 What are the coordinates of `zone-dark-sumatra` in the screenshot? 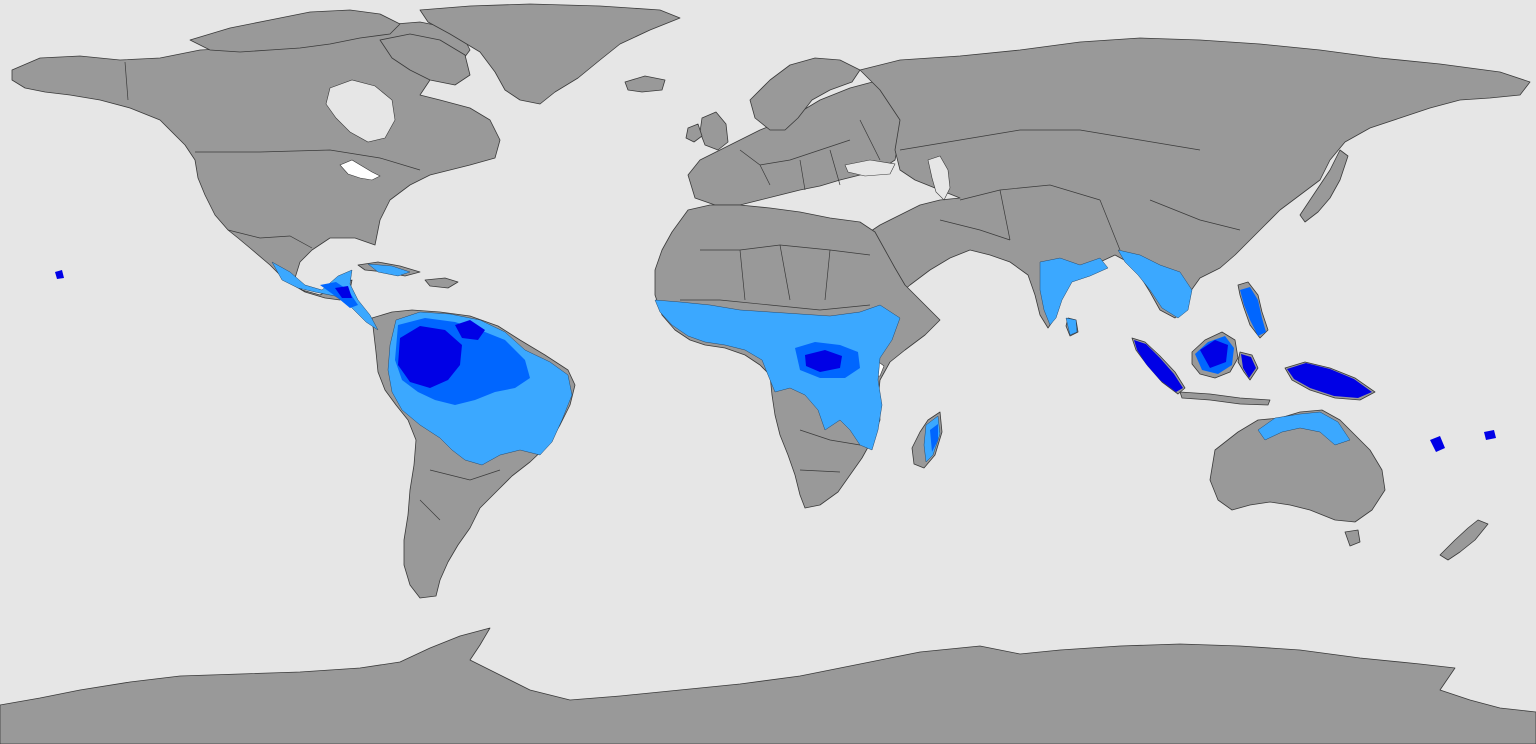 It's located at (1158, 366).